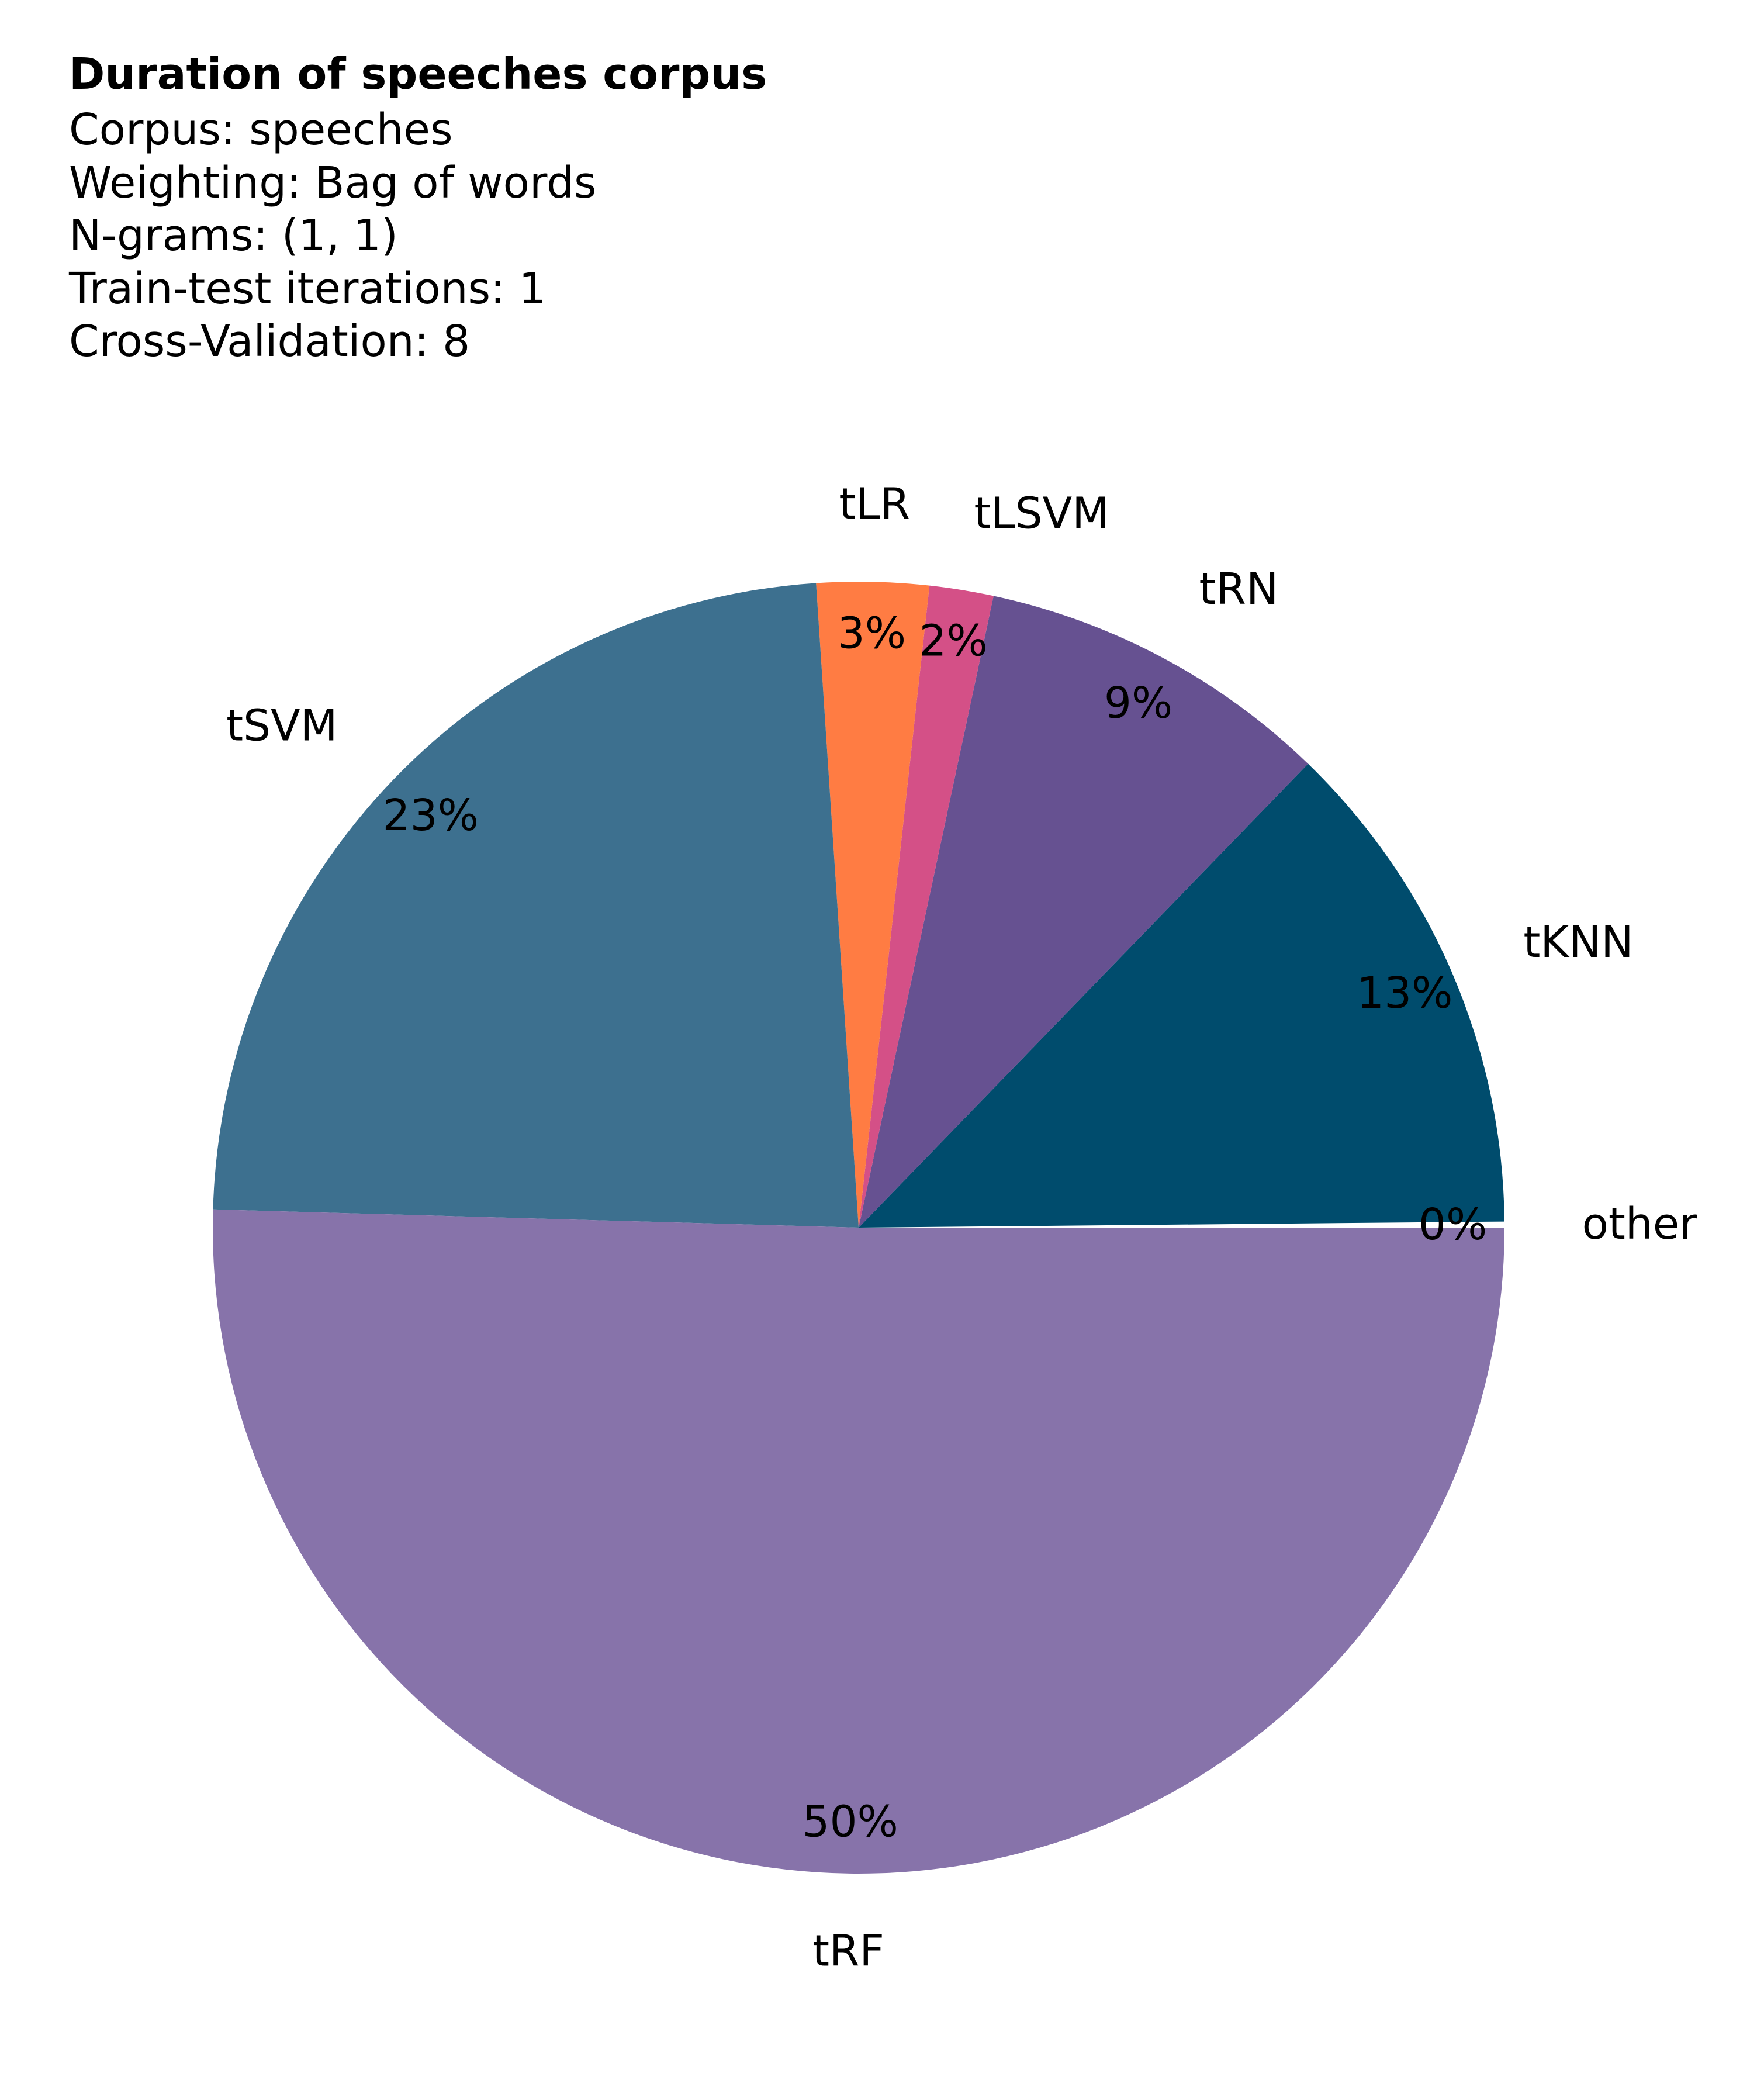  Describe the element at coordinates (308, 288) in the screenshot. I see `subtitle-iterations: Train-test iterations: 1` at that location.